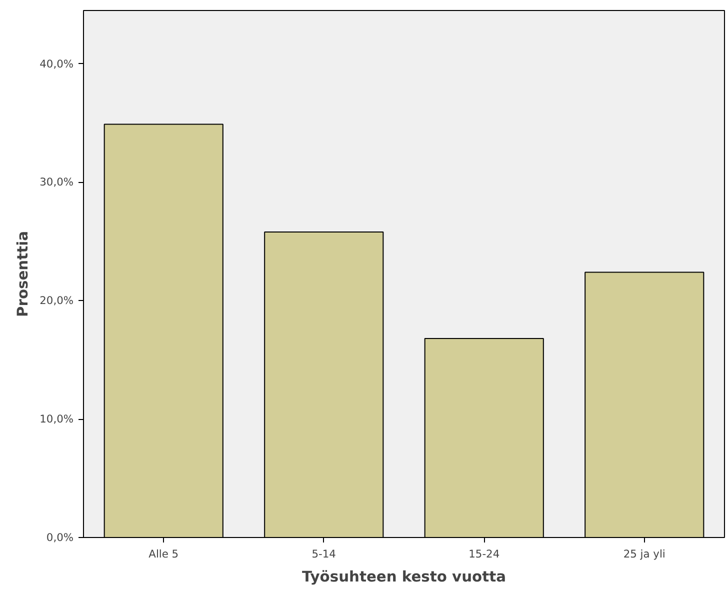 The width and height of the screenshot is (726, 592). I want to click on x-tick-label: Alle 5, so click(163, 554).